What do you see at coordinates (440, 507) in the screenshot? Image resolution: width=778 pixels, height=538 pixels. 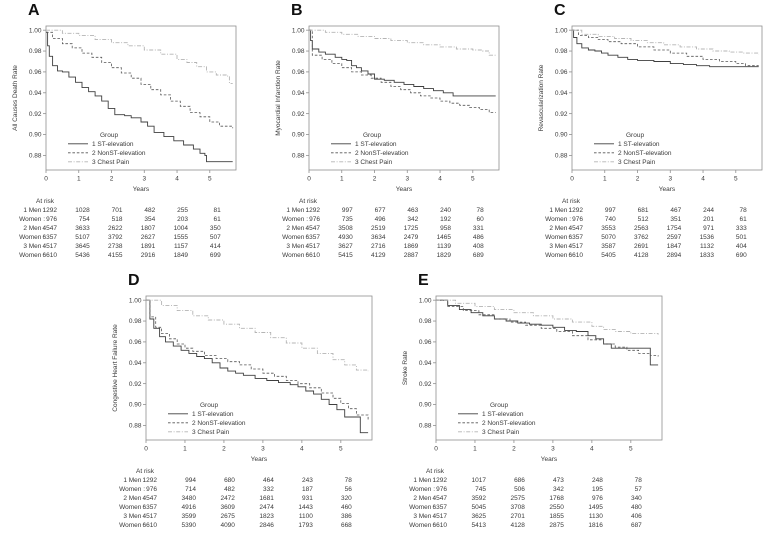 I see `at-risk-value: 6357` at bounding box center [440, 507].